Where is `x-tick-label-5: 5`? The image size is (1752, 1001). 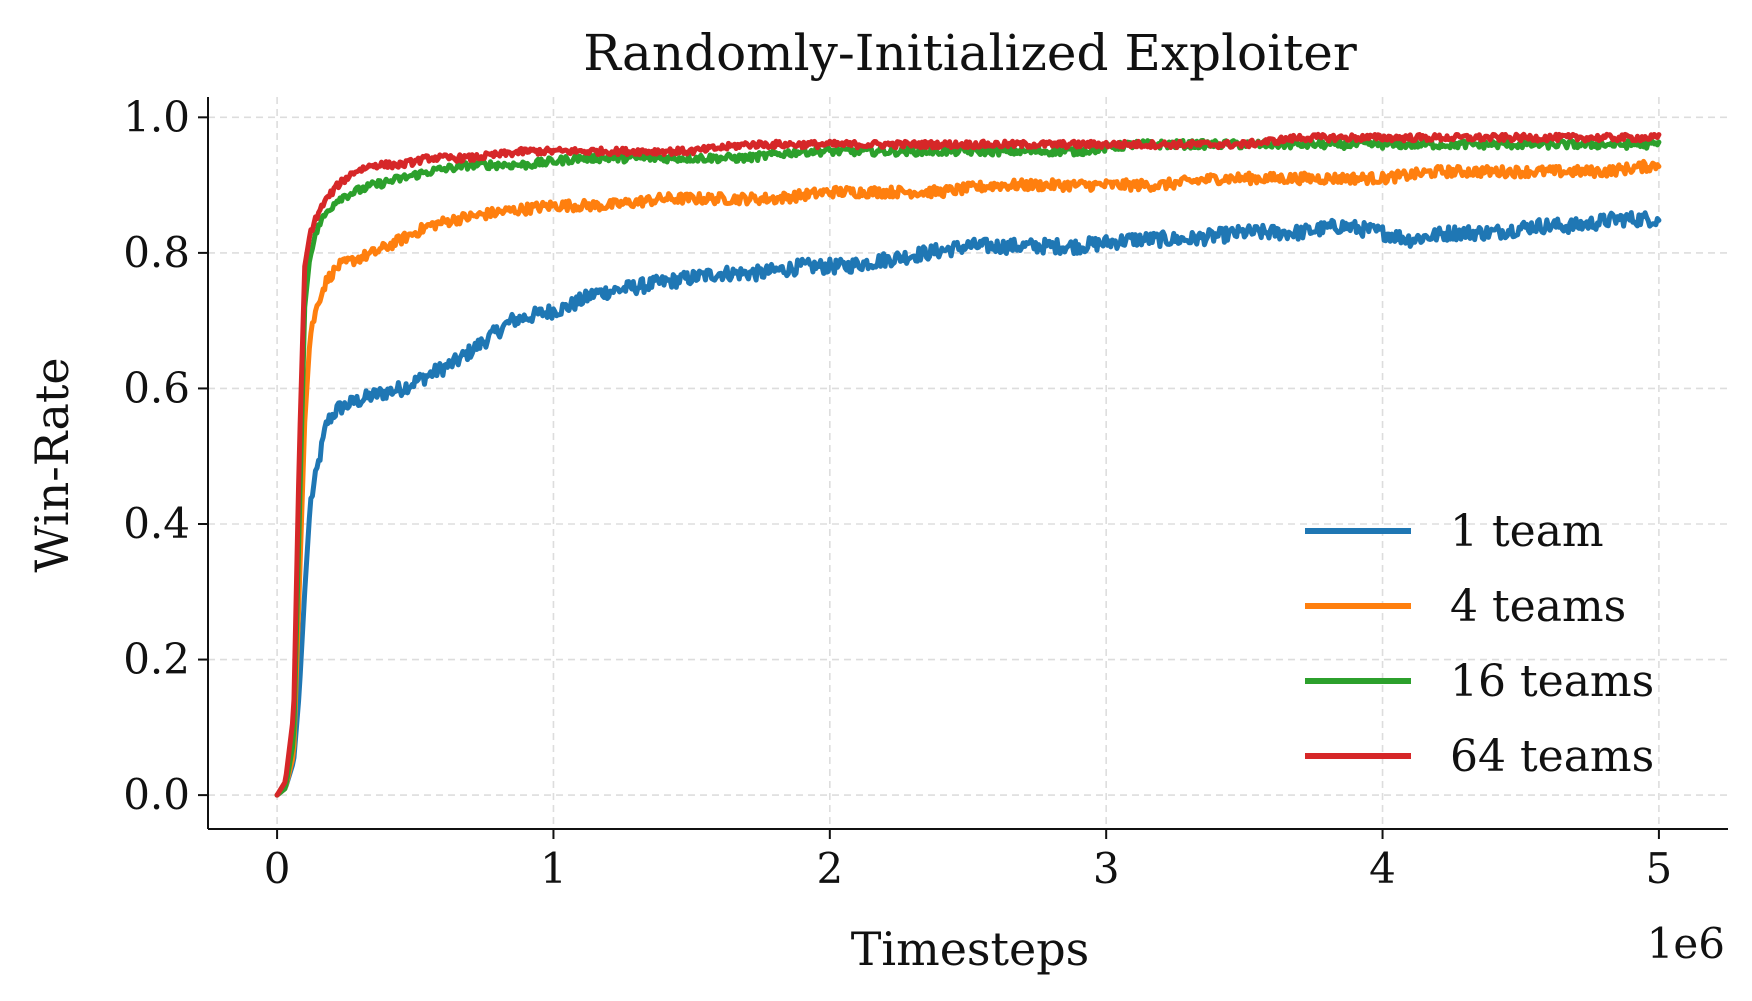
x-tick-label-5: 5 is located at coordinates (1659, 868).